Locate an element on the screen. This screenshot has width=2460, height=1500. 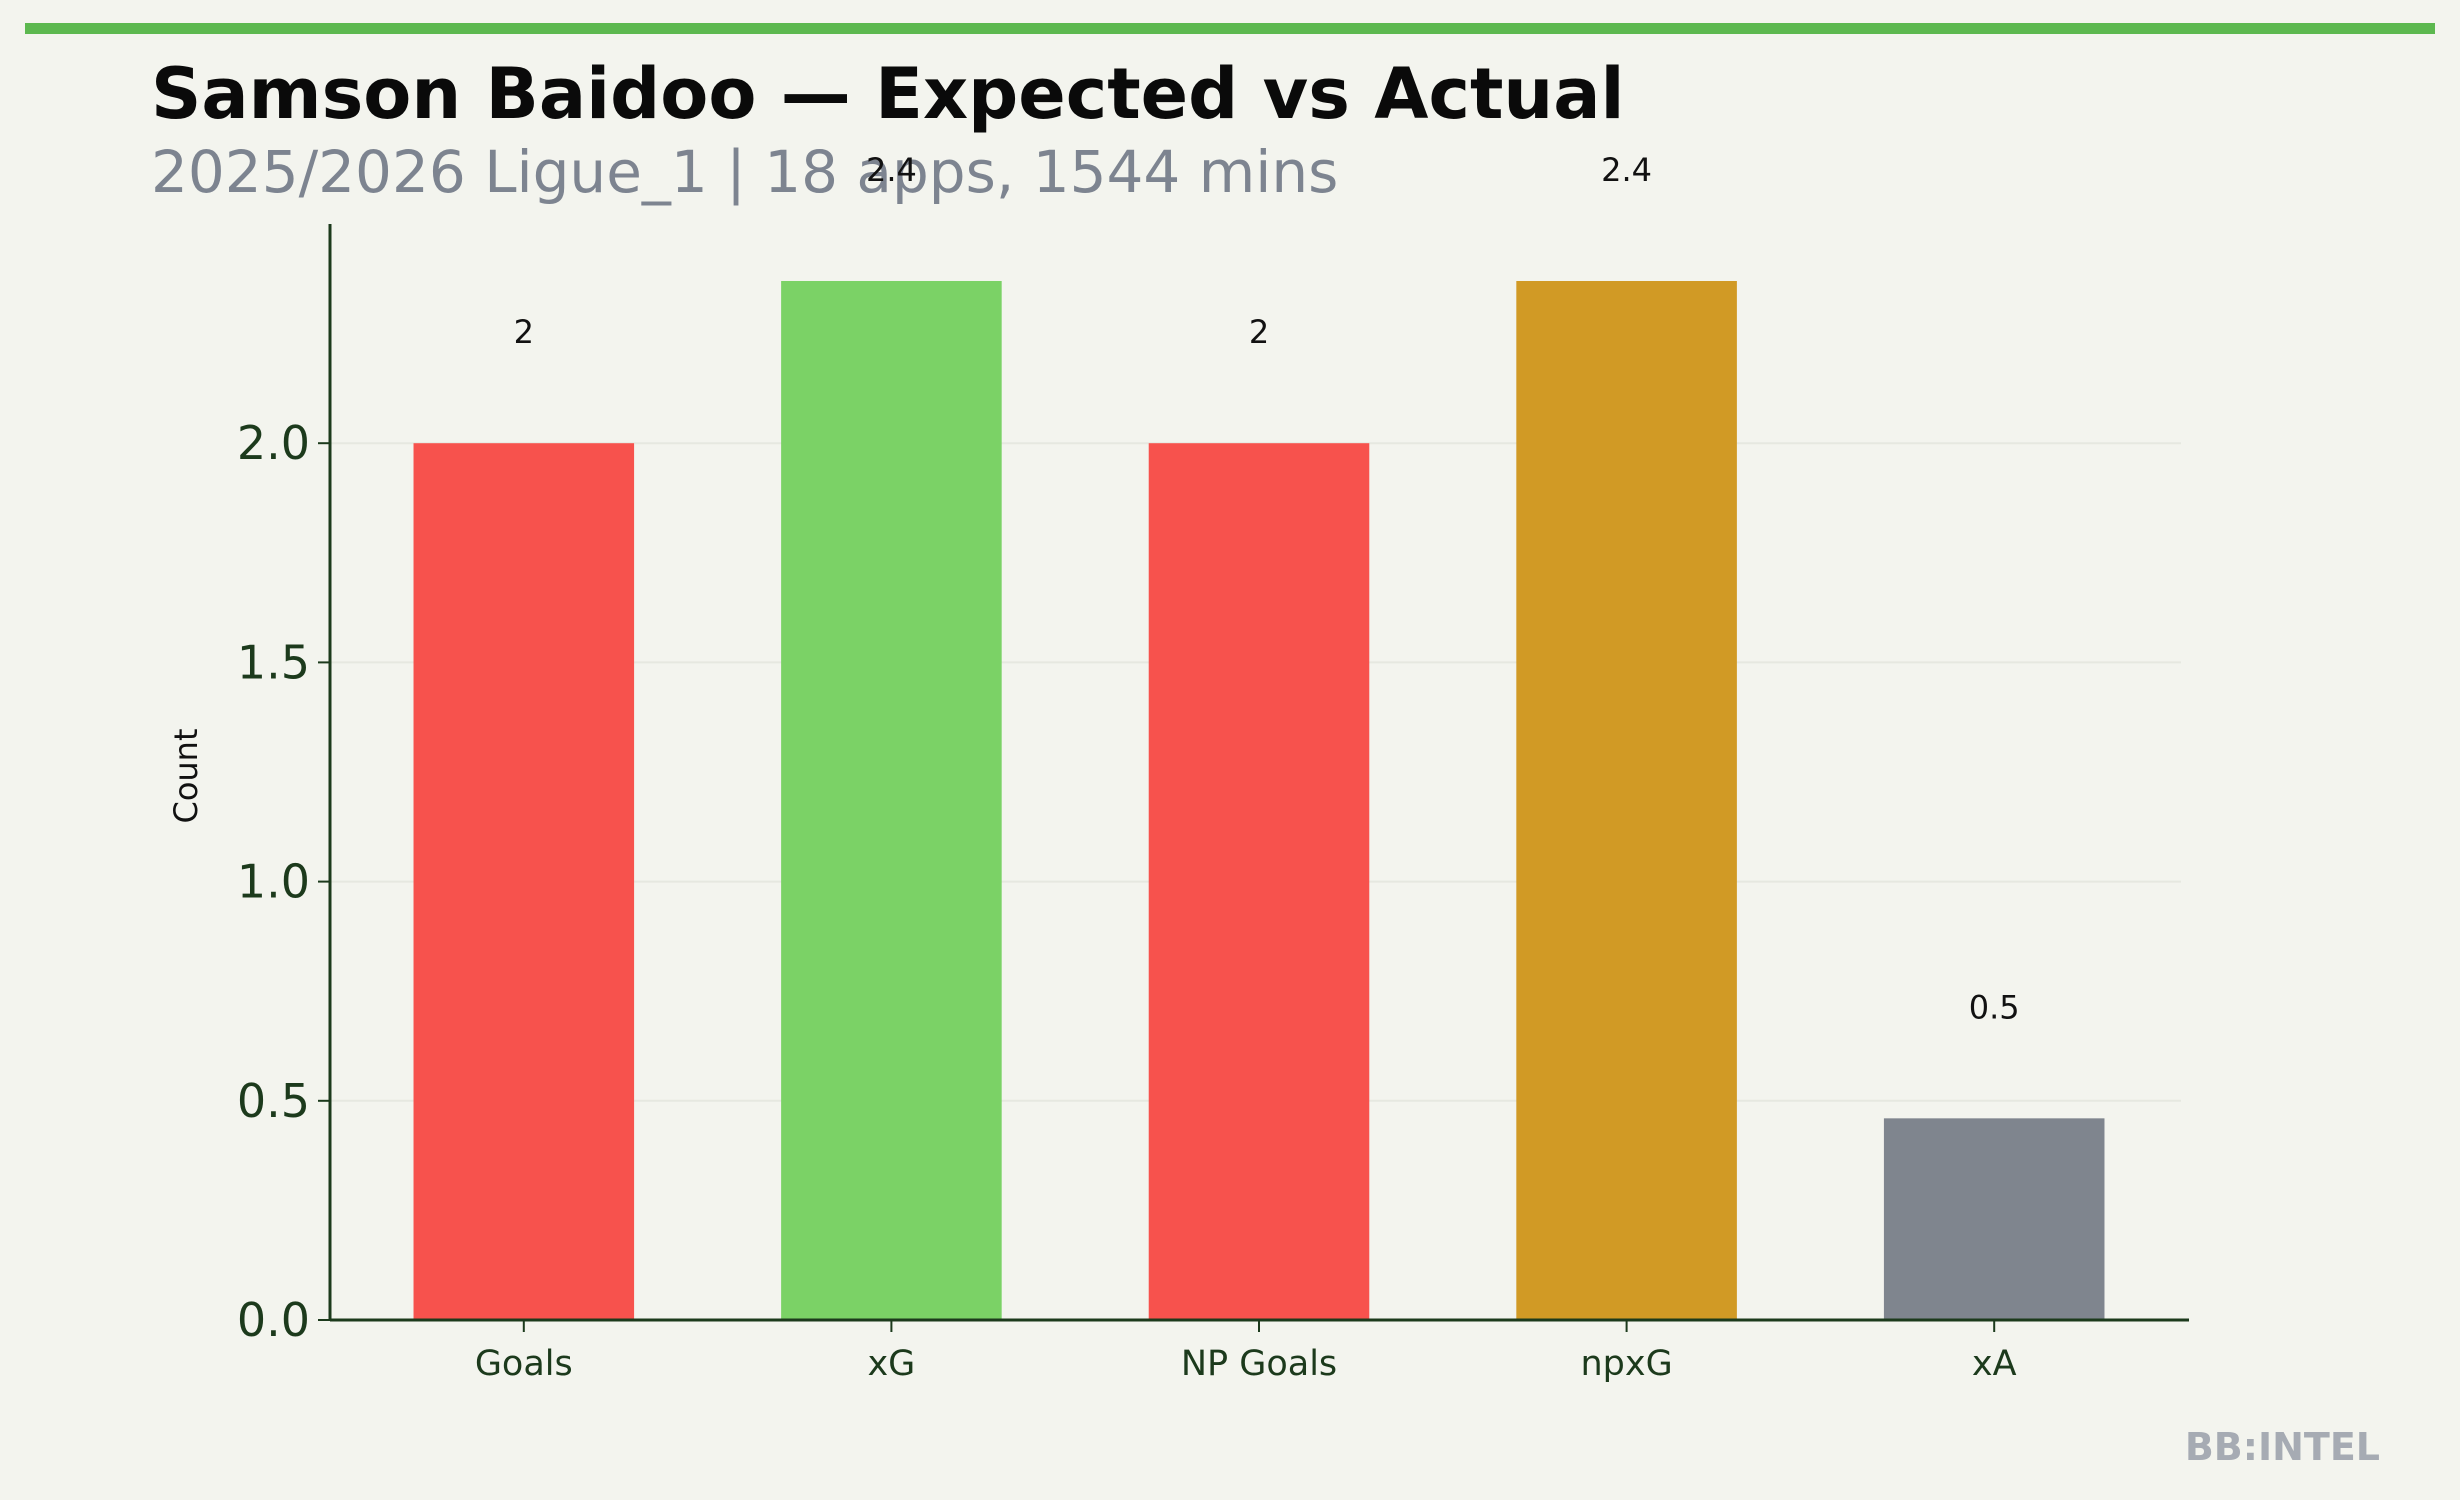
y-tick-label: 2.0 is located at coordinates (273, 443).